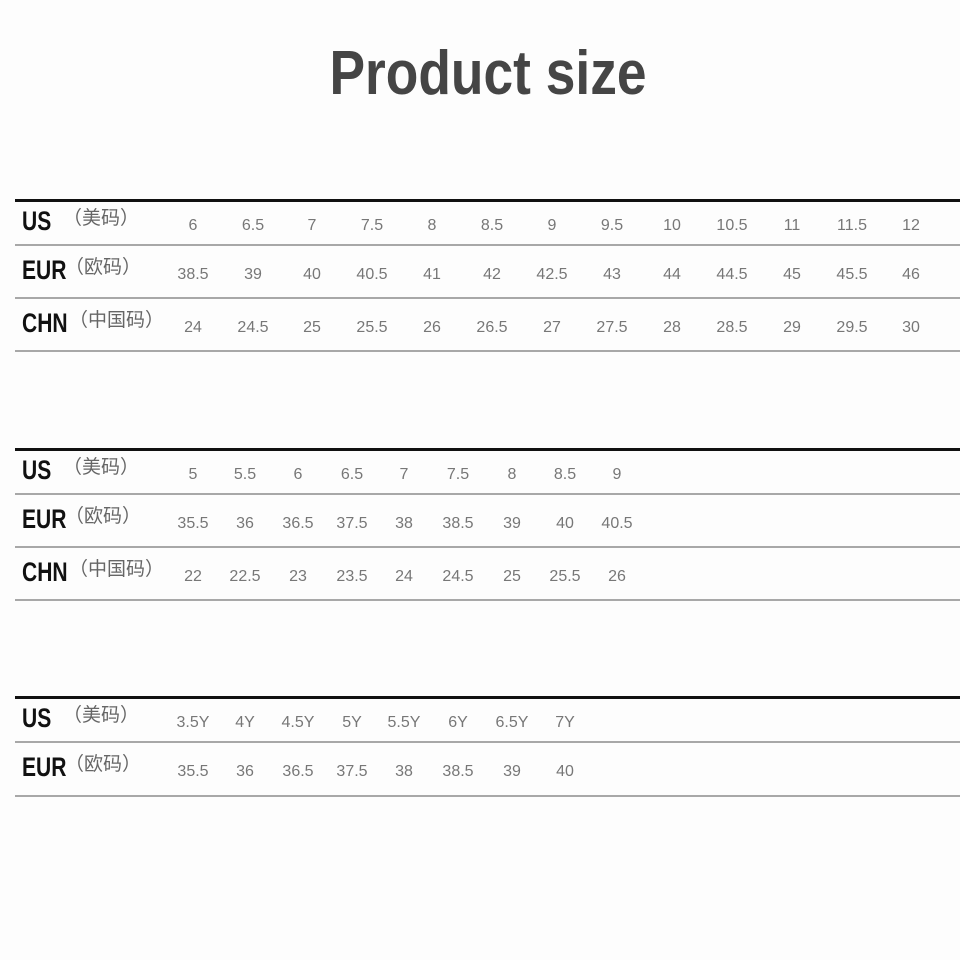 This screenshot has height=960, width=960. I want to click on size-cell: 26.5, so click(492, 327).